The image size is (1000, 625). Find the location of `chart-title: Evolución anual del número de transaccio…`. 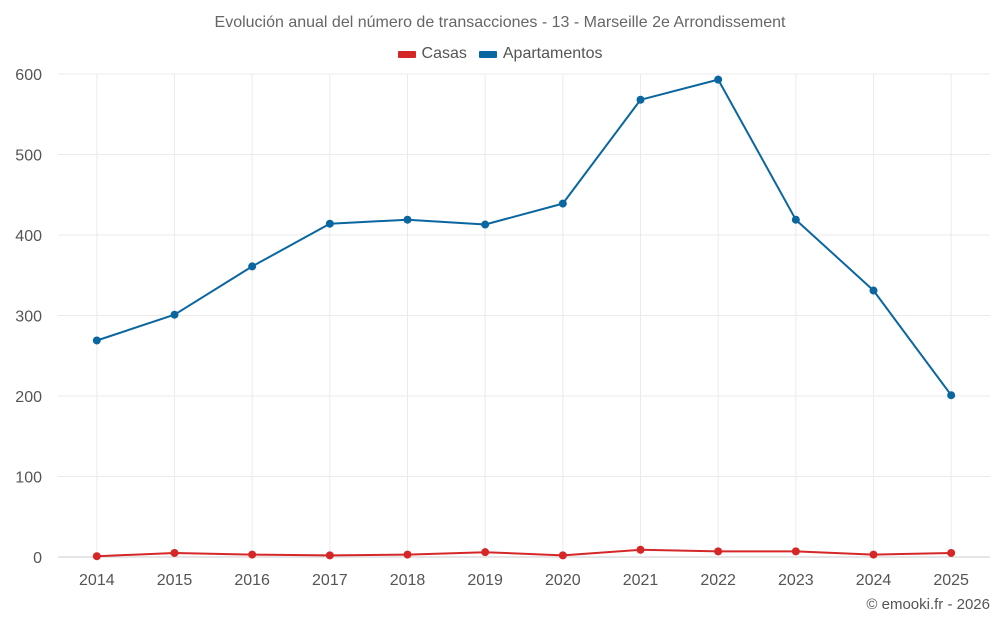

chart-title: Evolución anual del número de transaccio… is located at coordinates (500, 22).